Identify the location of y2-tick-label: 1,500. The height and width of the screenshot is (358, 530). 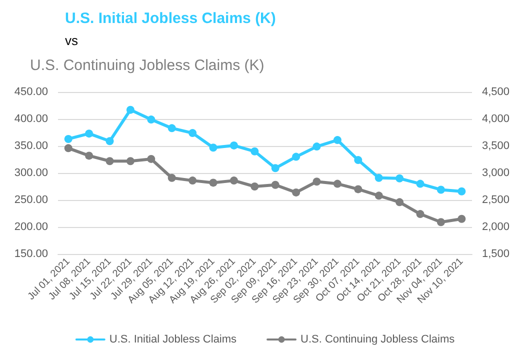
(496, 254).